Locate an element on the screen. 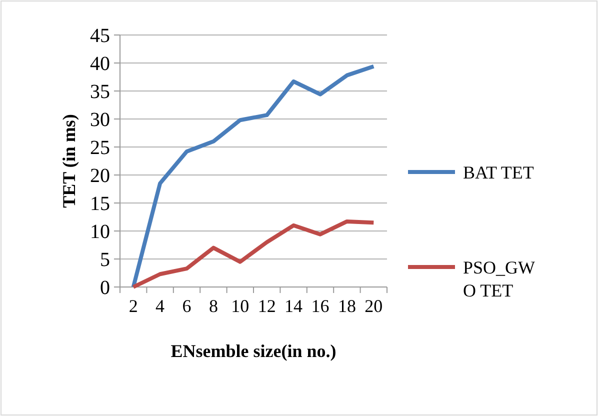  y-tick-label: 0 is located at coordinates (105, 288).